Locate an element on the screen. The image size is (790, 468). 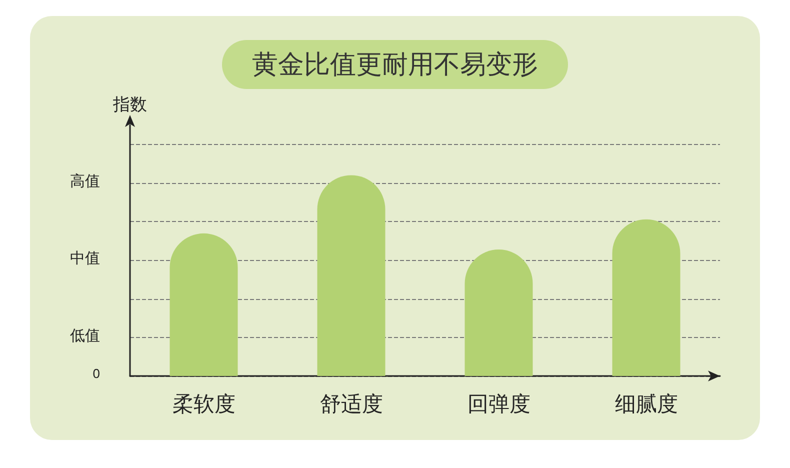
text: 0 is located at coordinates (96, 373).